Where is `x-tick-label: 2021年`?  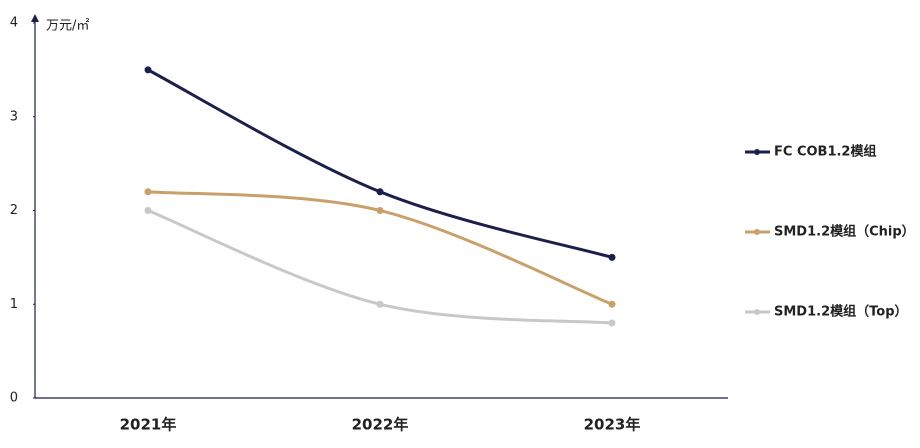 x-tick-label: 2021年 is located at coordinates (148, 425).